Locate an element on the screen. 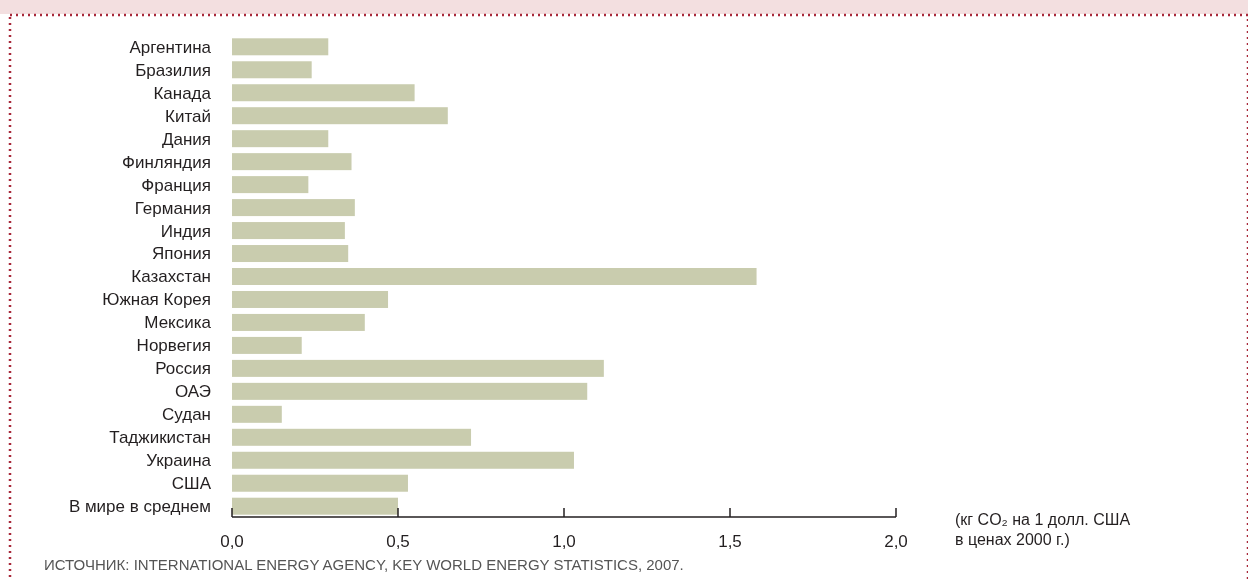 The image size is (1248, 580). y-tick-label: Норвегия is located at coordinates (173, 346).